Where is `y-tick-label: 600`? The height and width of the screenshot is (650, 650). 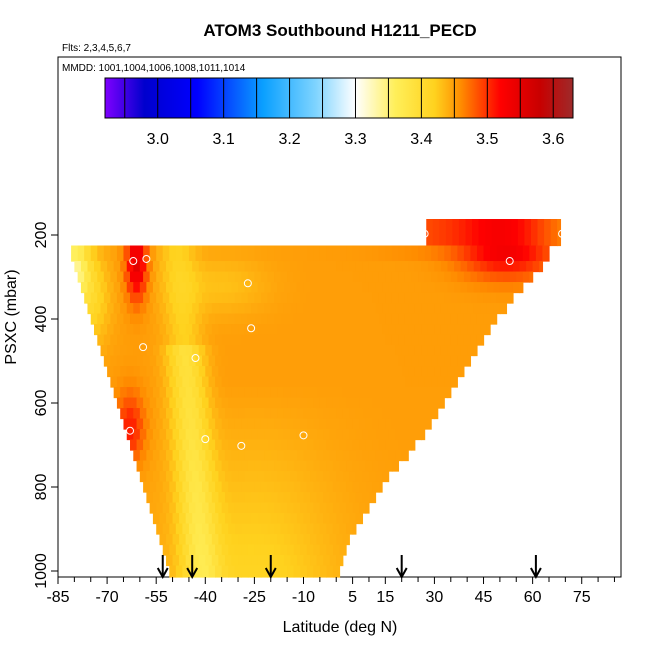 y-tick-label: 600 is located at coordinates (41, 403).